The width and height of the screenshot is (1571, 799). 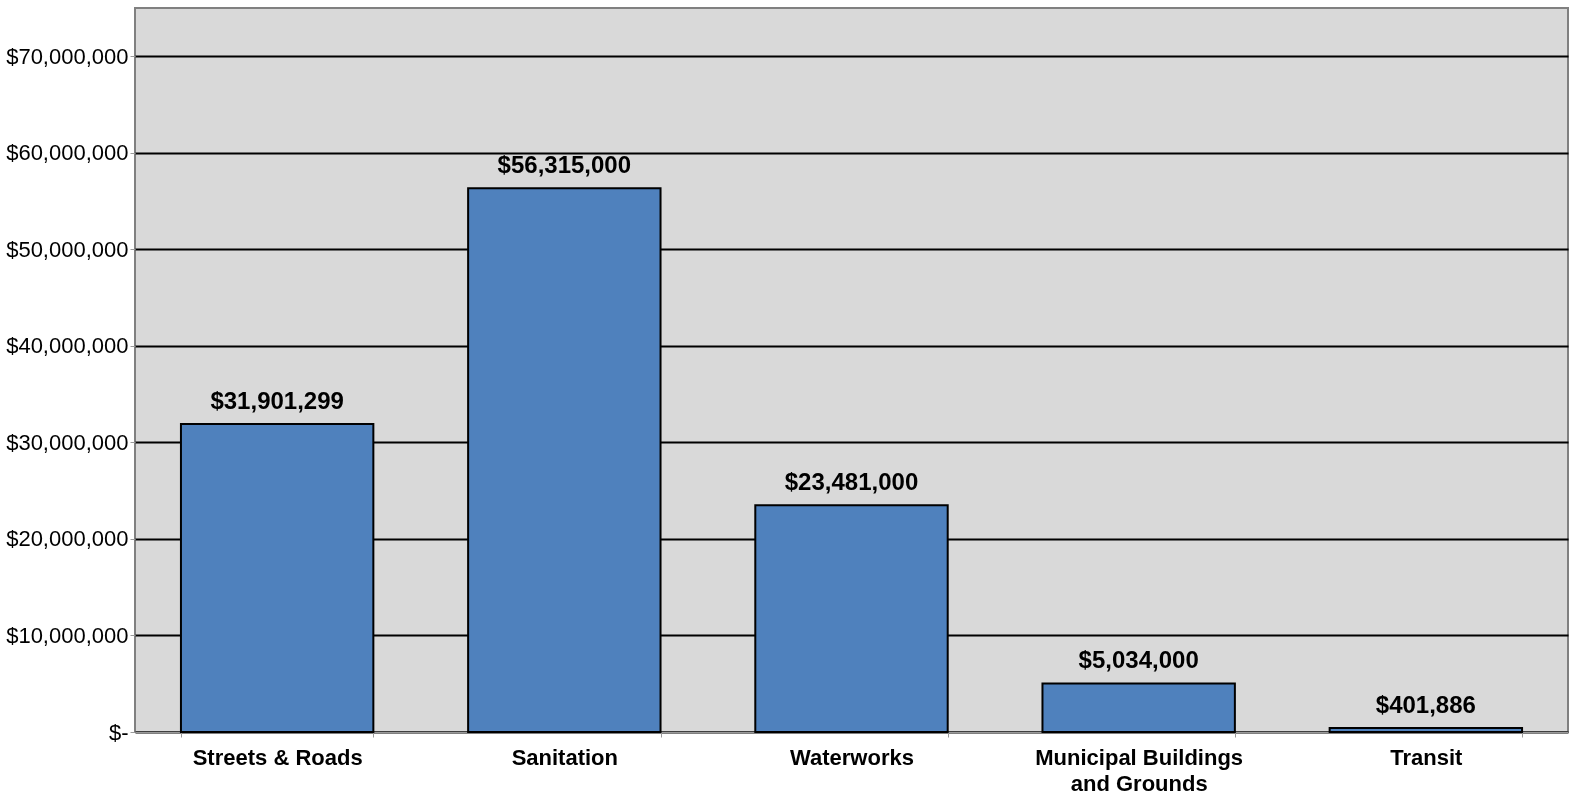 I want to click on y-tick-label: $-, so click(x=118, y=732).